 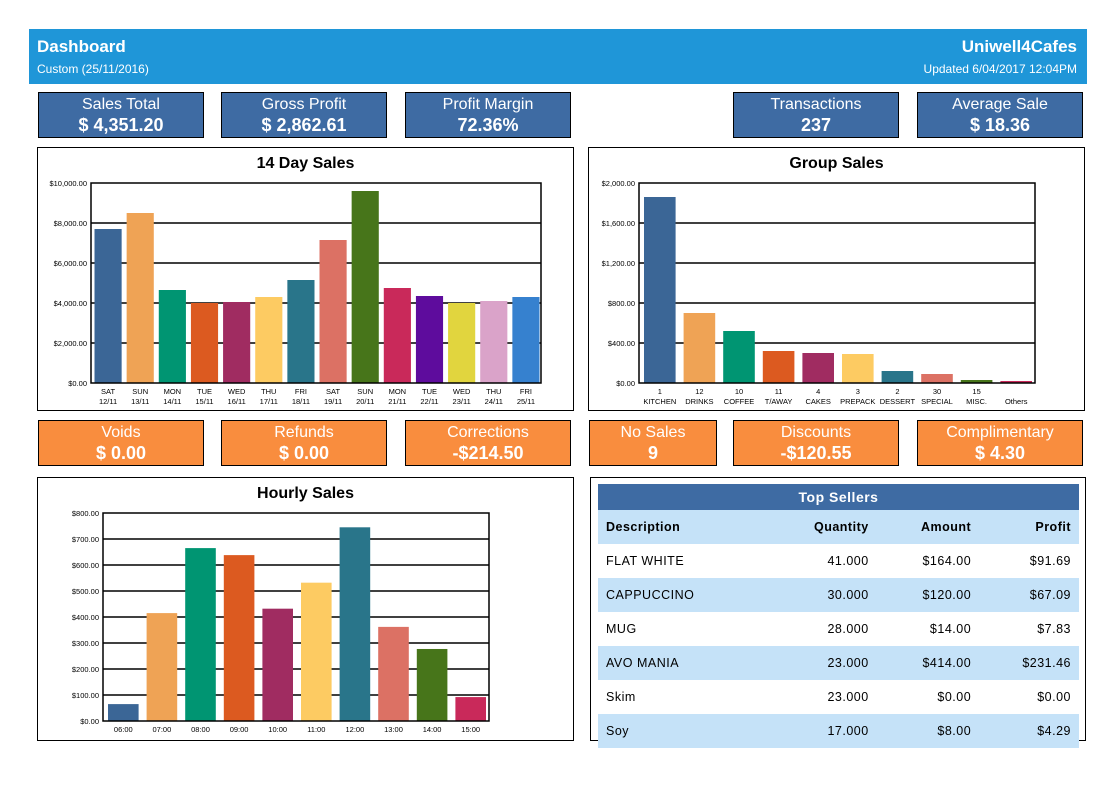 What do you see at coordinates (121, 104) in the screenshot?
I see `kpi-label: Sales Total` at bounding box center [121, 104].